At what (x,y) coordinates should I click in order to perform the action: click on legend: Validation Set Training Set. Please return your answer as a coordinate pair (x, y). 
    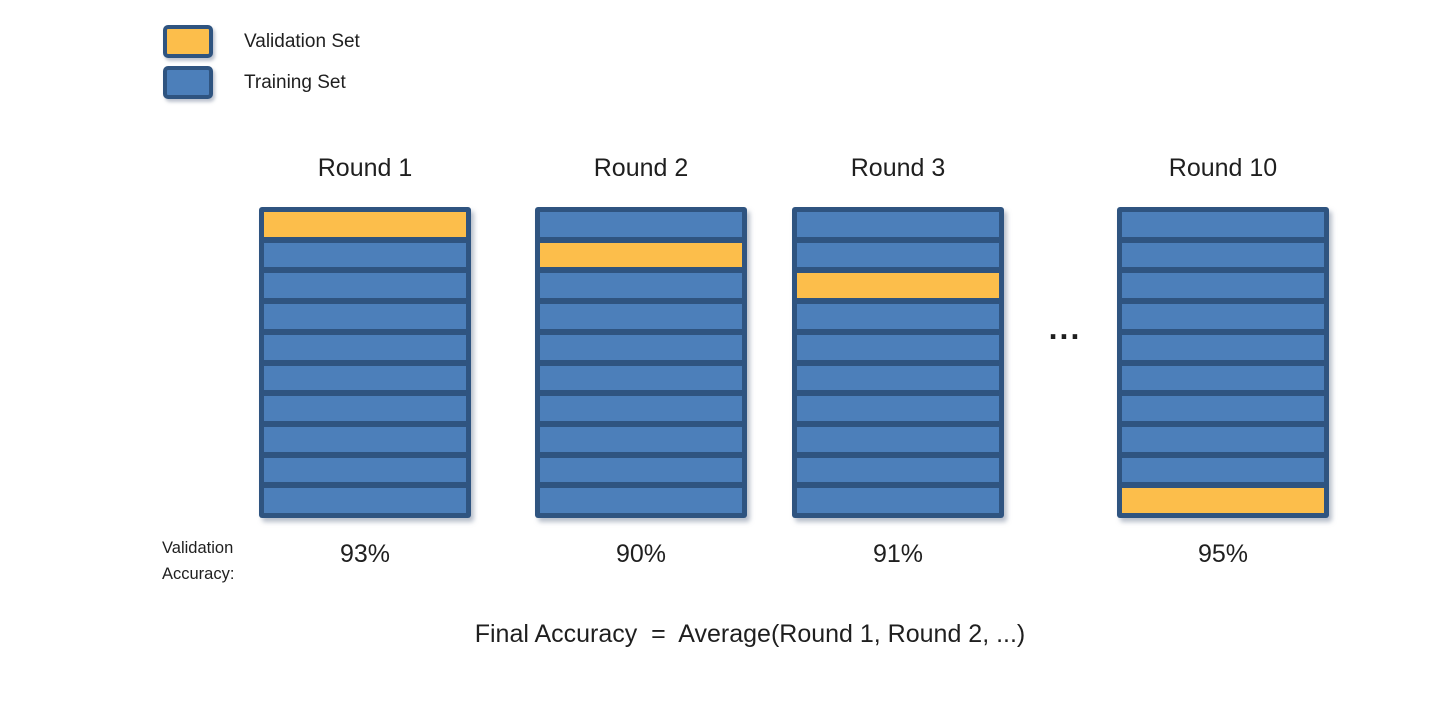
    Looking at the image, I should click on (261, 66).